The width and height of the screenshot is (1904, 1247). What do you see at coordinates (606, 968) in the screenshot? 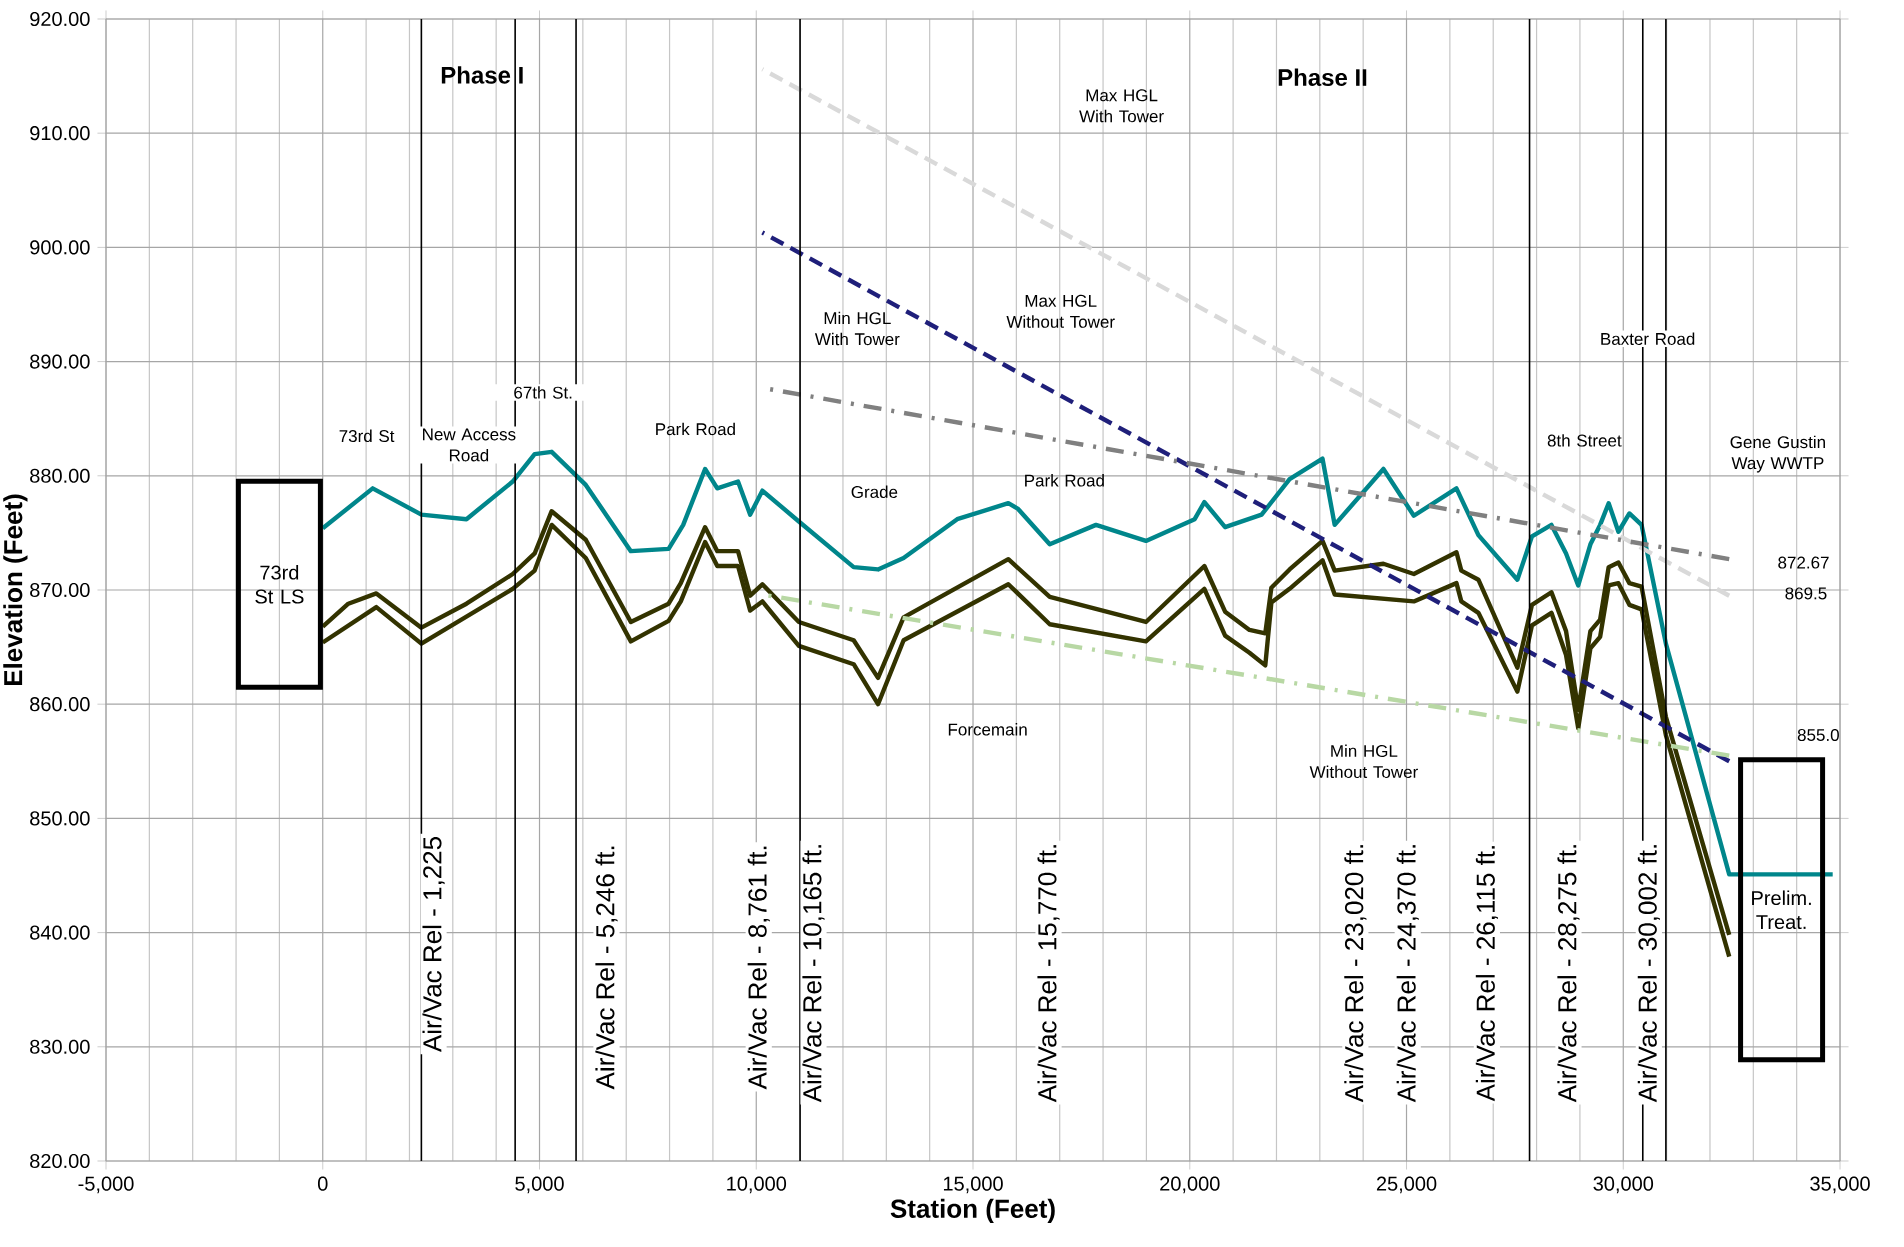
I see `annotation: Air/Vac Rel - 5,246 ft.` at bounding box center [606, 968].